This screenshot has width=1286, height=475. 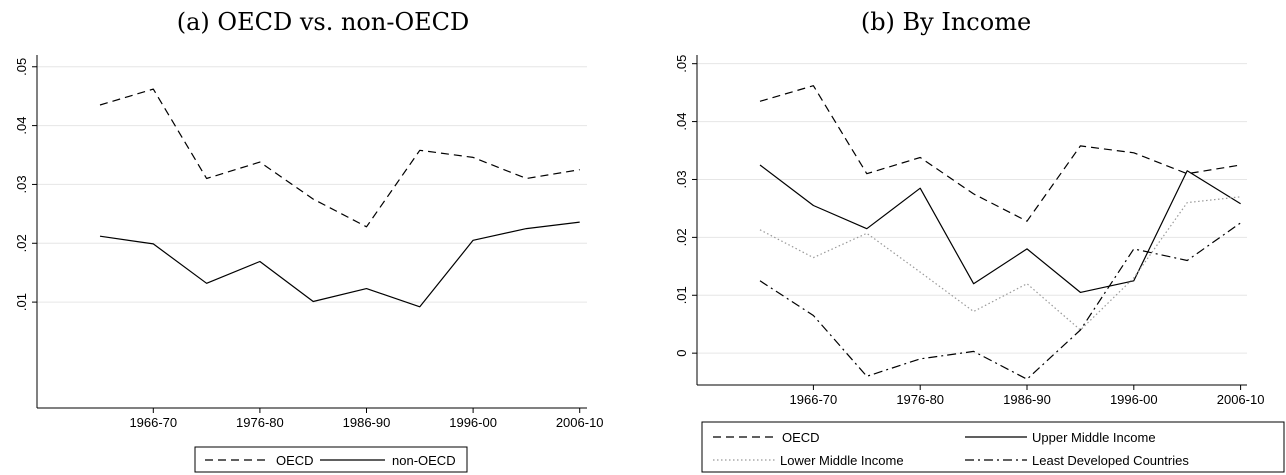 What do you see at coordinates (339, 264) in the screenshot?
I see `series-line-non-oecd` at bounding box center [339, 264].